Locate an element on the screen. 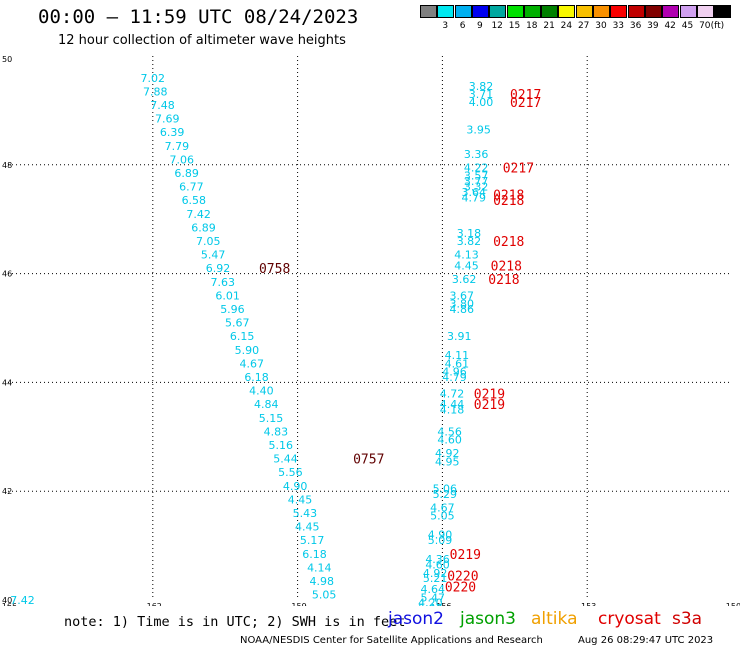 This screenshot has height=650, width=740. legend-label: 6 is located at coordinates (462, 26).